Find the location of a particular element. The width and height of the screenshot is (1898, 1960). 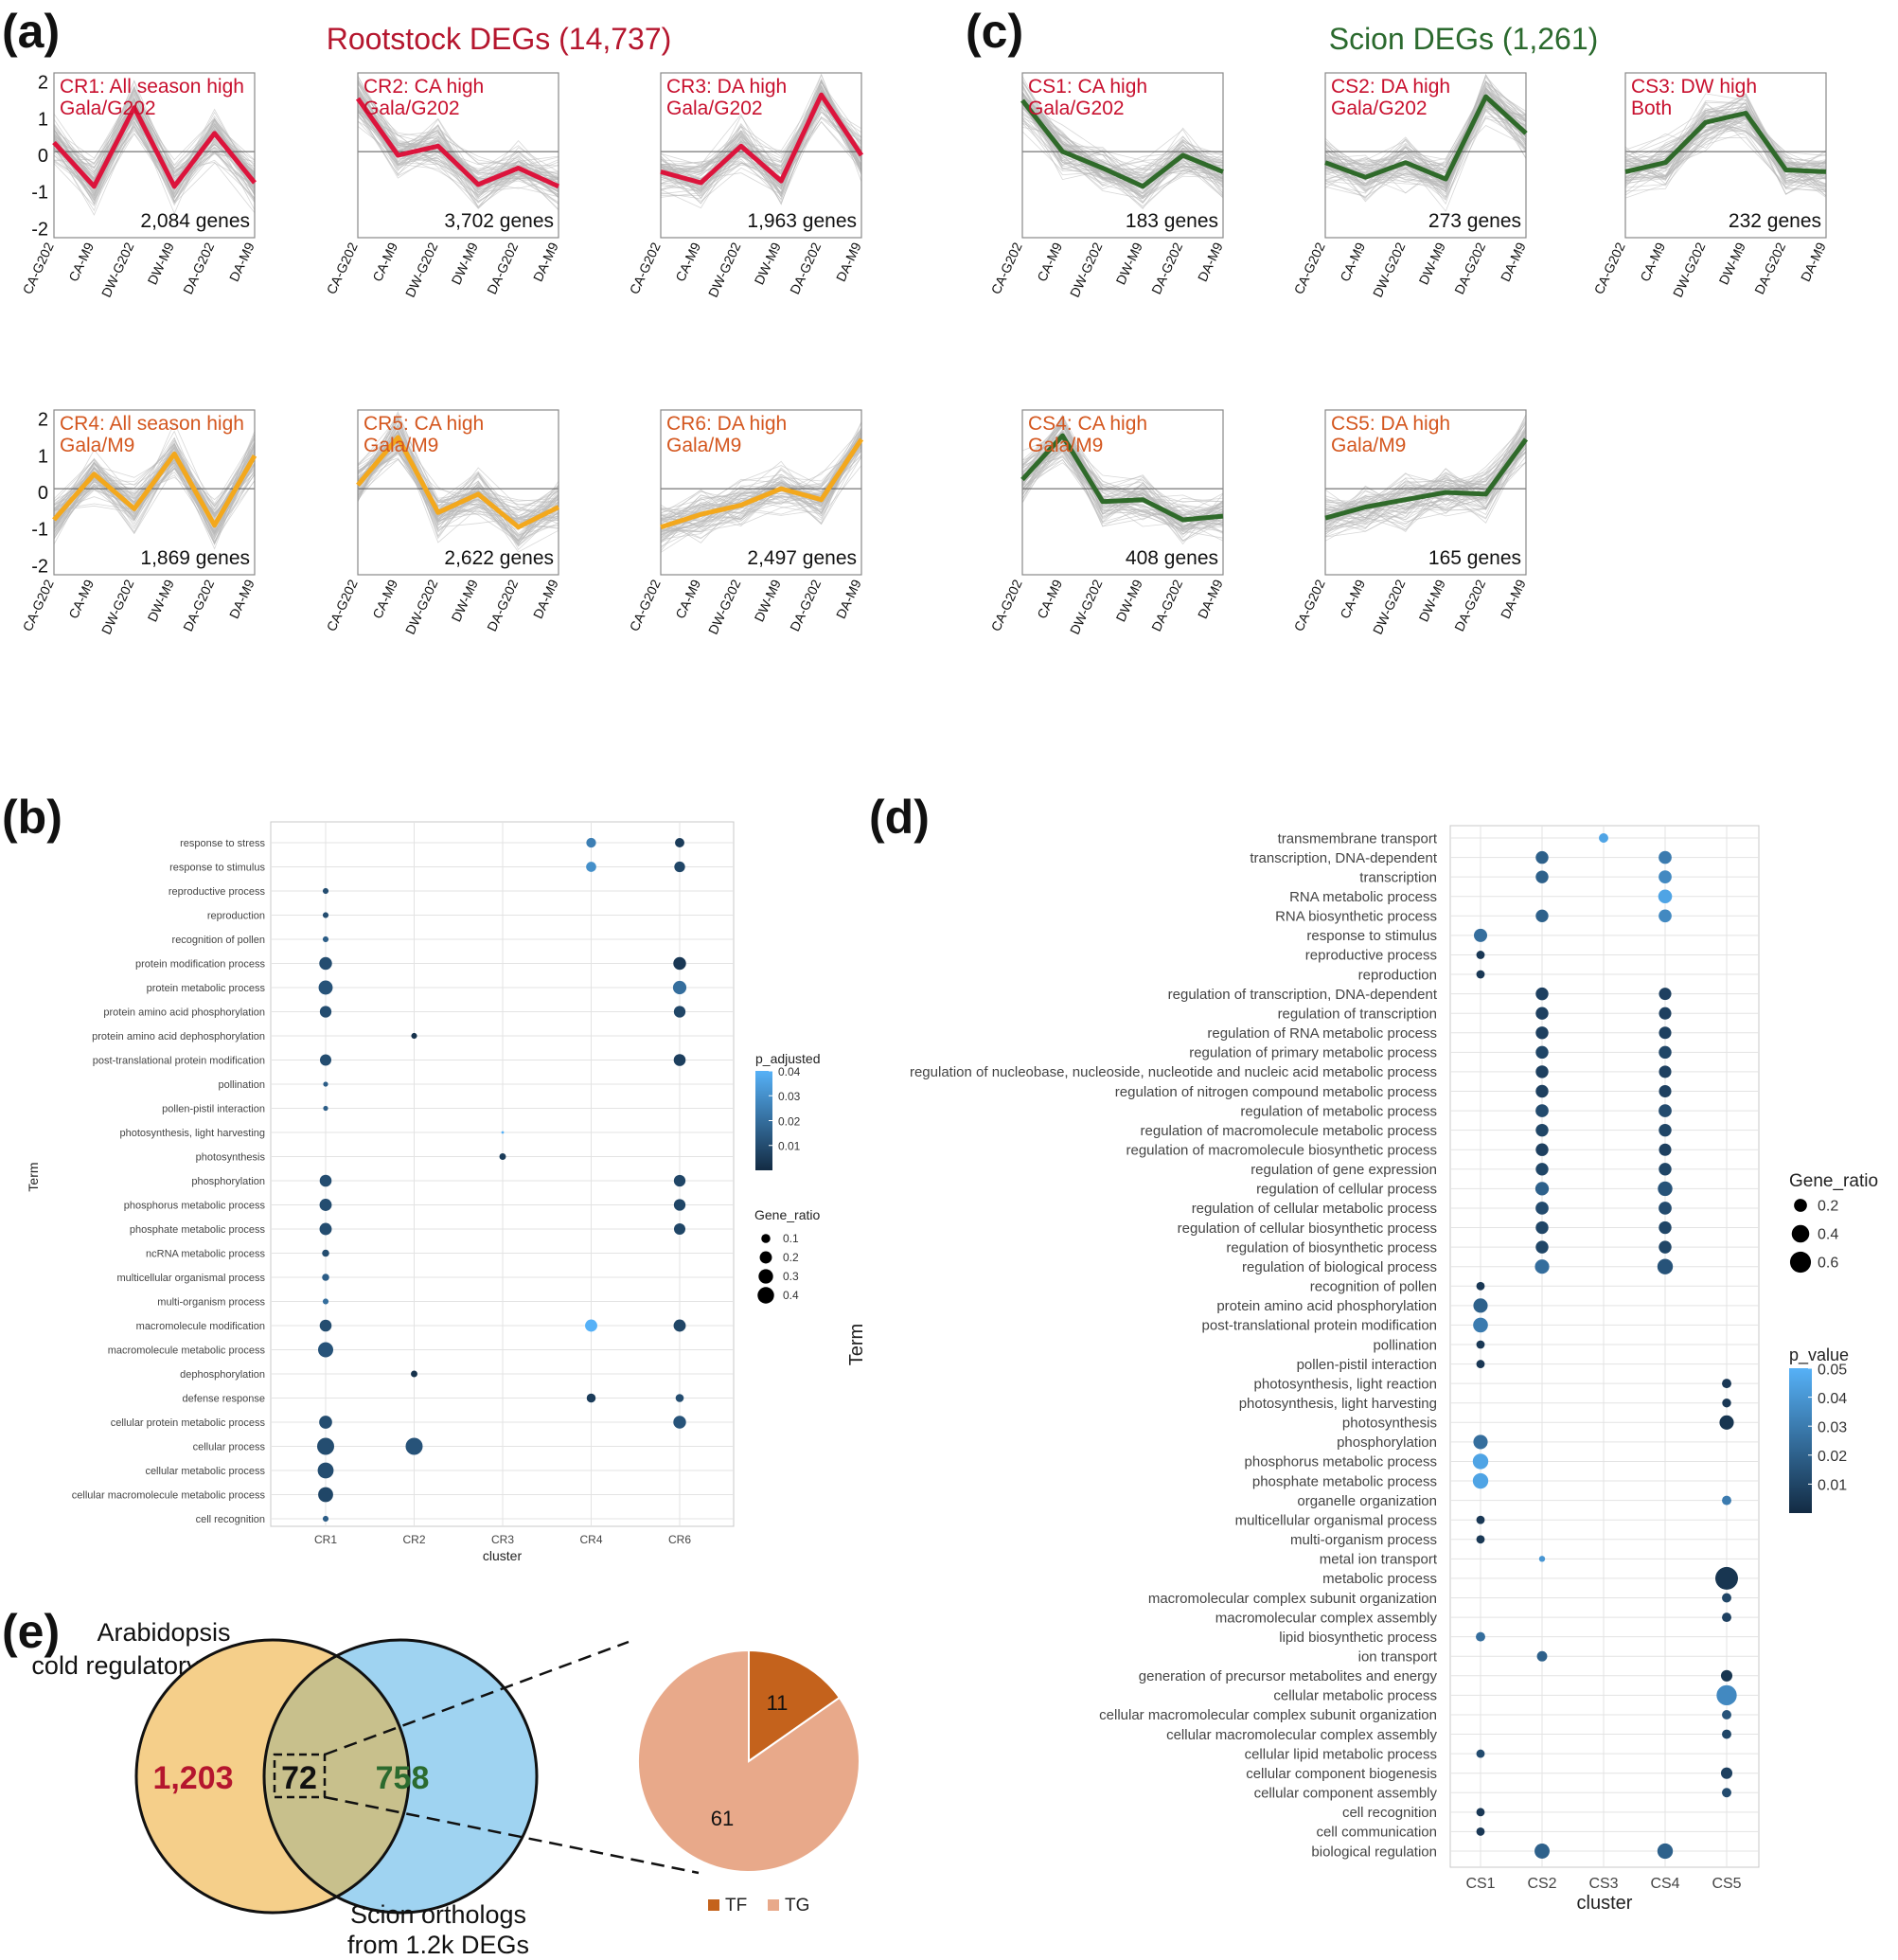

cluster-title: CR2: CA high is located at coordinates (424, 87).